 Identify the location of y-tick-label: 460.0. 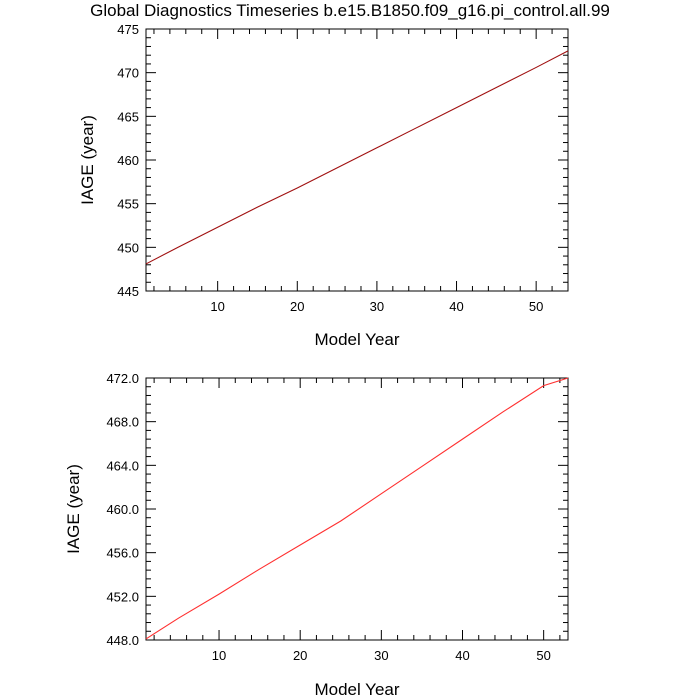
(122, 509).